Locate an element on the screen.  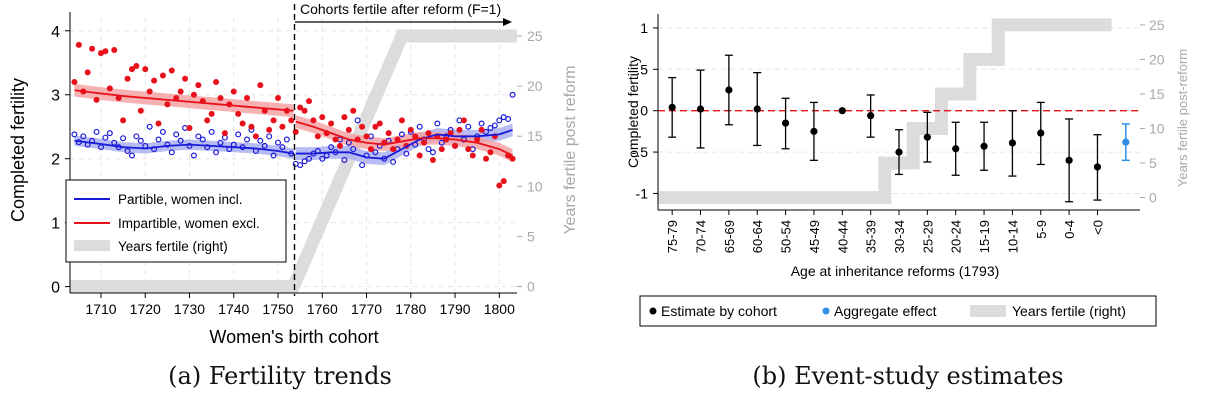
panel-a-x-axis-title: Women's birth cohort is located at coordinates (293, 337).